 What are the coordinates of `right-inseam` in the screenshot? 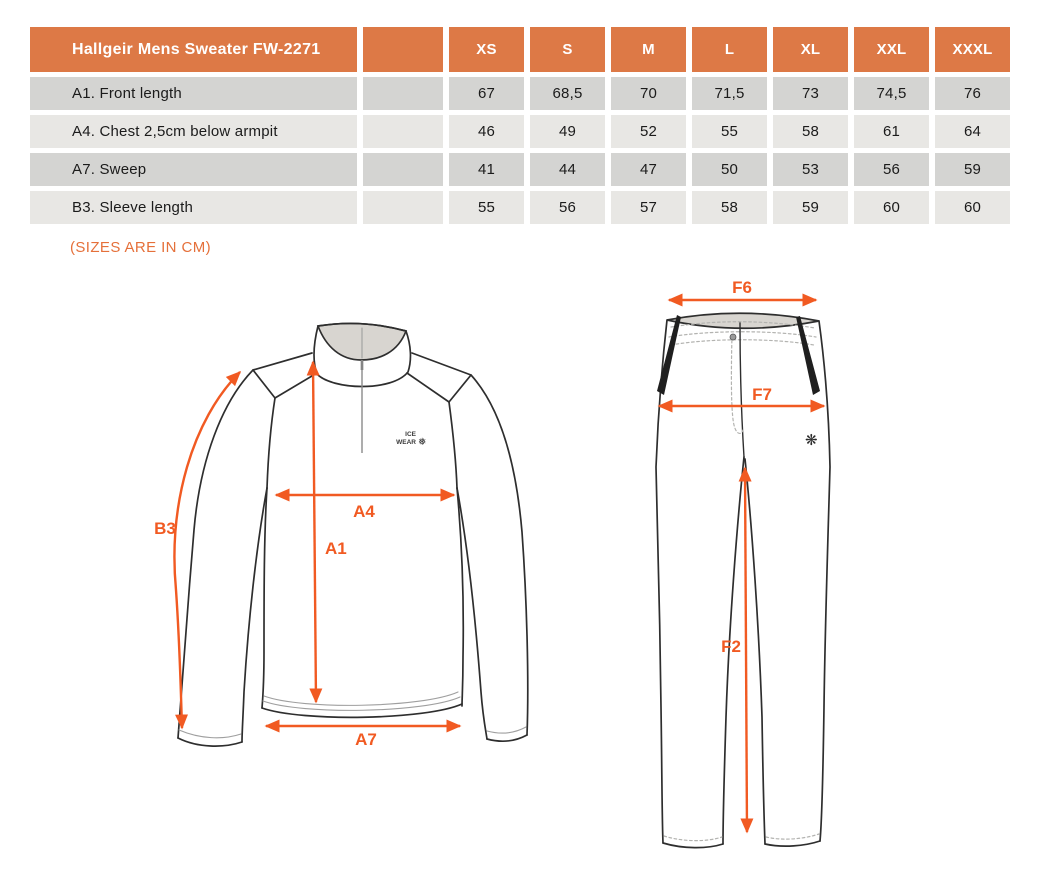 It's located at (755, 651).